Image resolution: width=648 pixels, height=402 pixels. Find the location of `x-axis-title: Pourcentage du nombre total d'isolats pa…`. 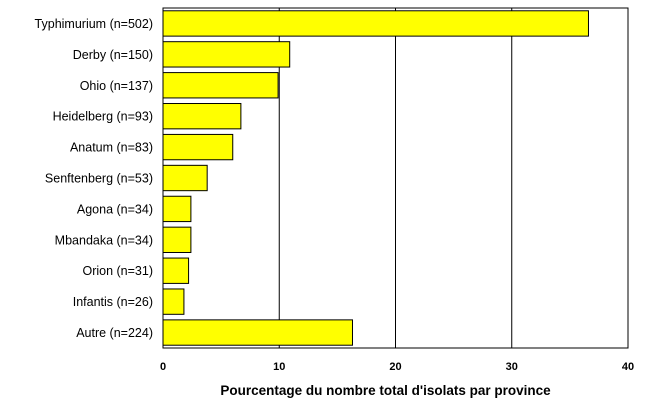

x-axis-title: Pourcentage du nombre total d'isolats pa… is located at coordinates (385, 390).